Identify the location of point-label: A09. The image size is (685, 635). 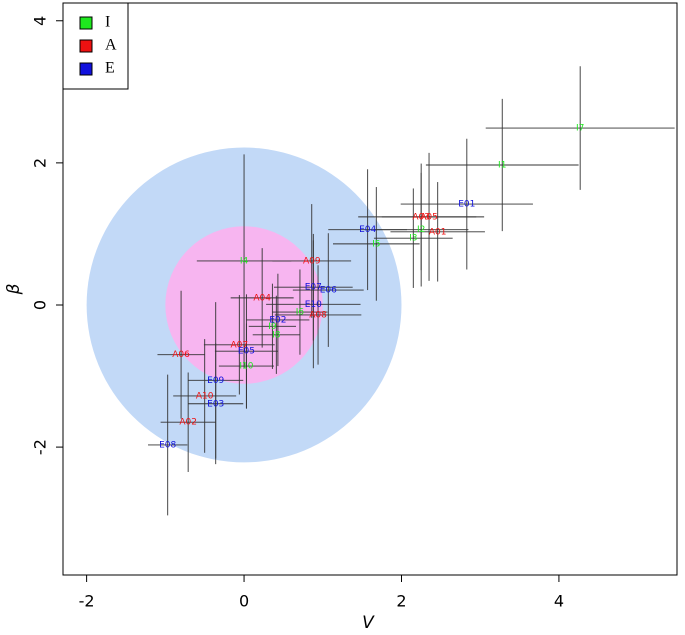
(312, 261).